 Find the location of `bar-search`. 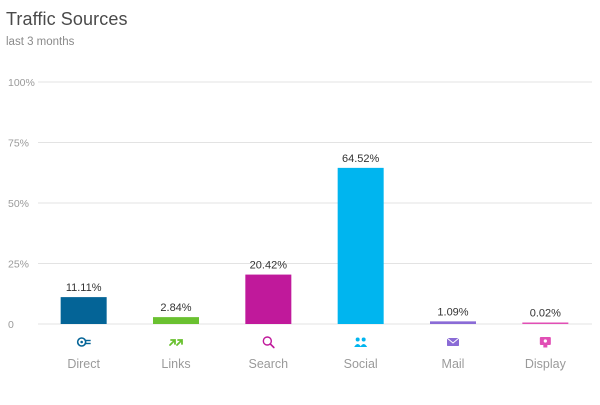

bar-search is located at coordinates (268, 299).